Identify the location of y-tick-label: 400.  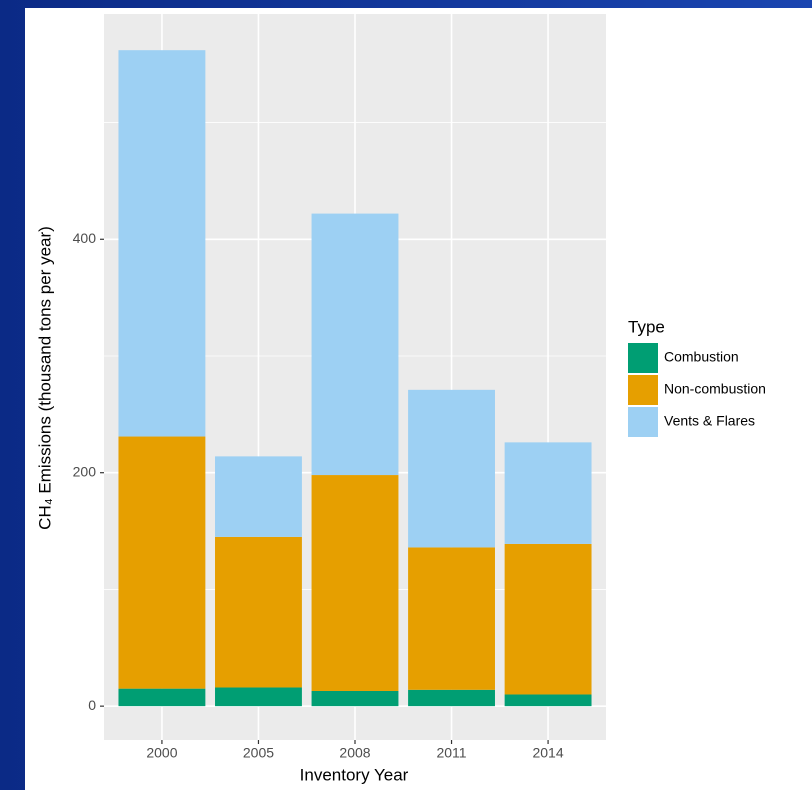
(85, 238).